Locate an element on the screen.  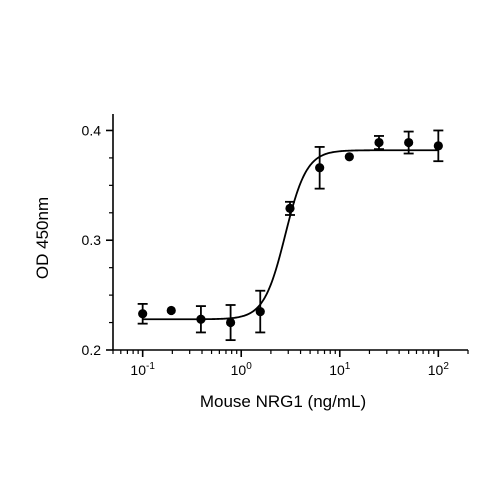
x-axis-label: Mouse NRG1 (ng/mL) is located at coordinates (283, 401).